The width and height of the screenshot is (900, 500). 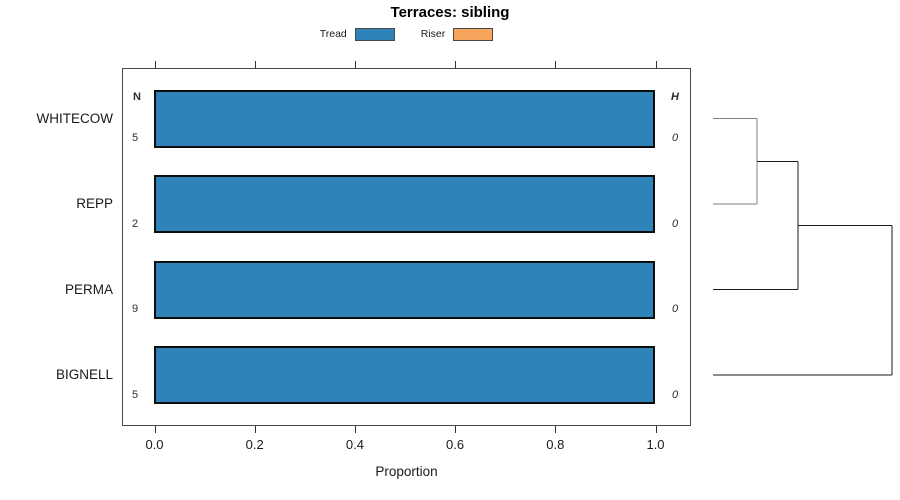 I want to click on n-value-perma: 9, so click(x=135, y=309).